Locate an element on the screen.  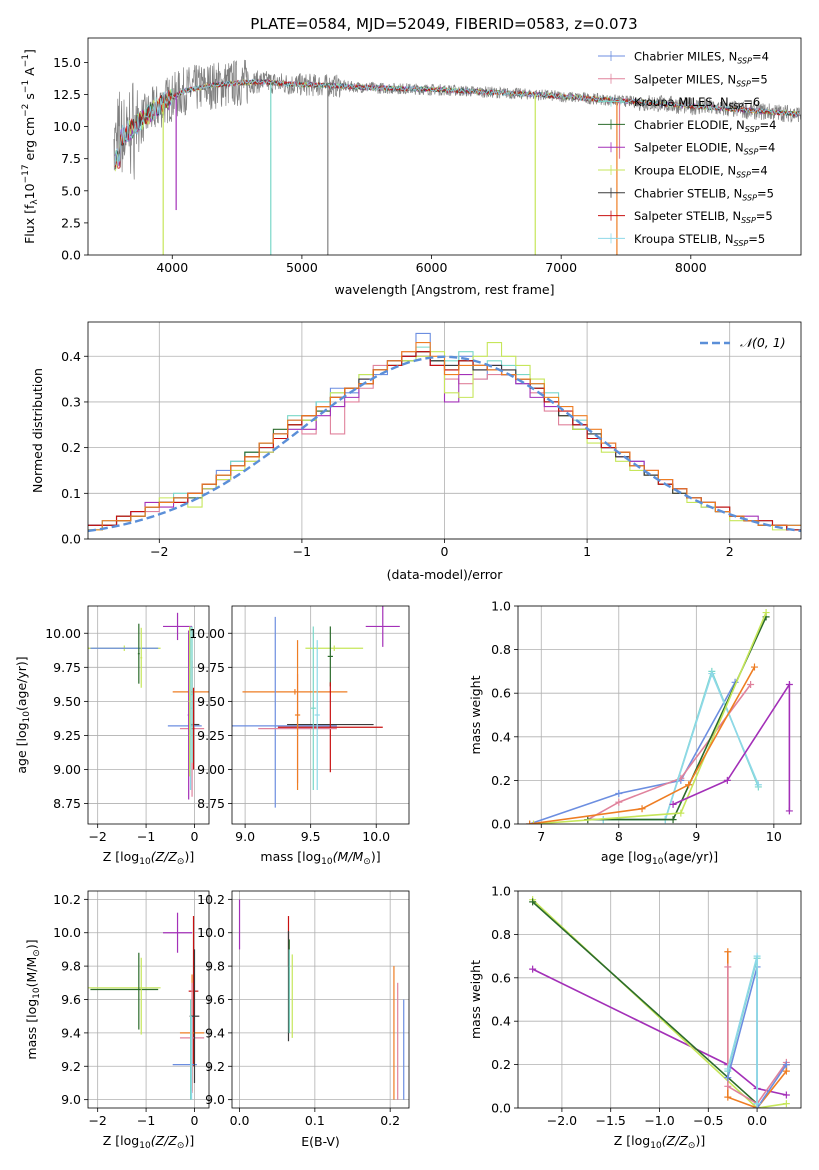
x-tick-label: 9 is located at coordinates (696, 836).